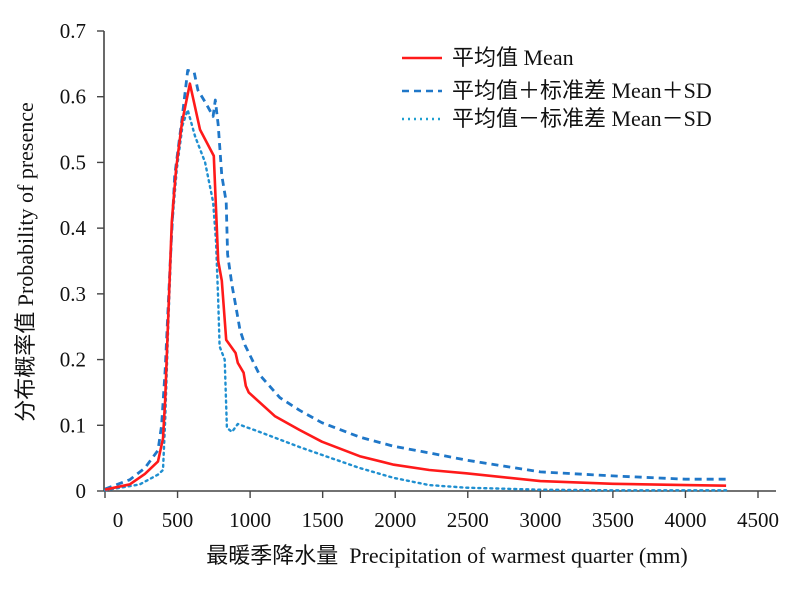 The image size is (800, 593). I want to click on x-tick-label: 1500, so click(323, 520).